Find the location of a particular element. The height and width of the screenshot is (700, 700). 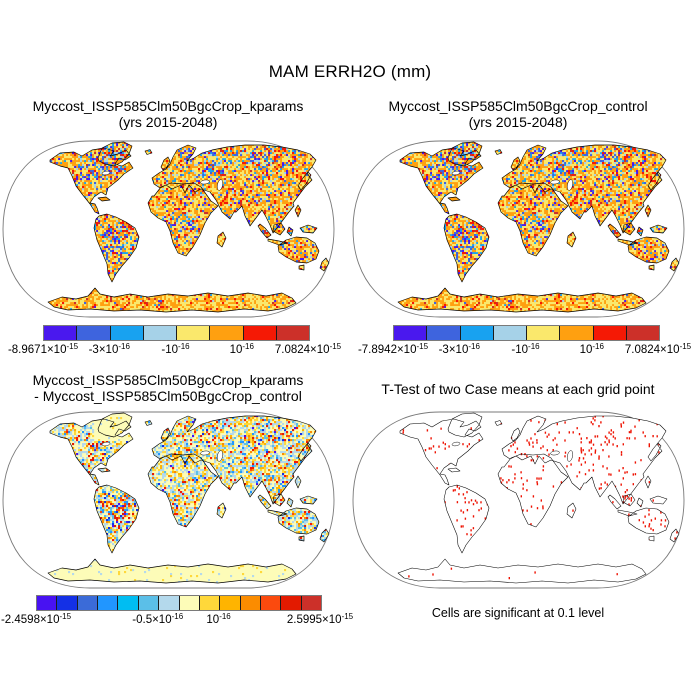

colorbar-tick-label: -7.8942×10⁻¹⁵ is located at coordinates (393, 349).